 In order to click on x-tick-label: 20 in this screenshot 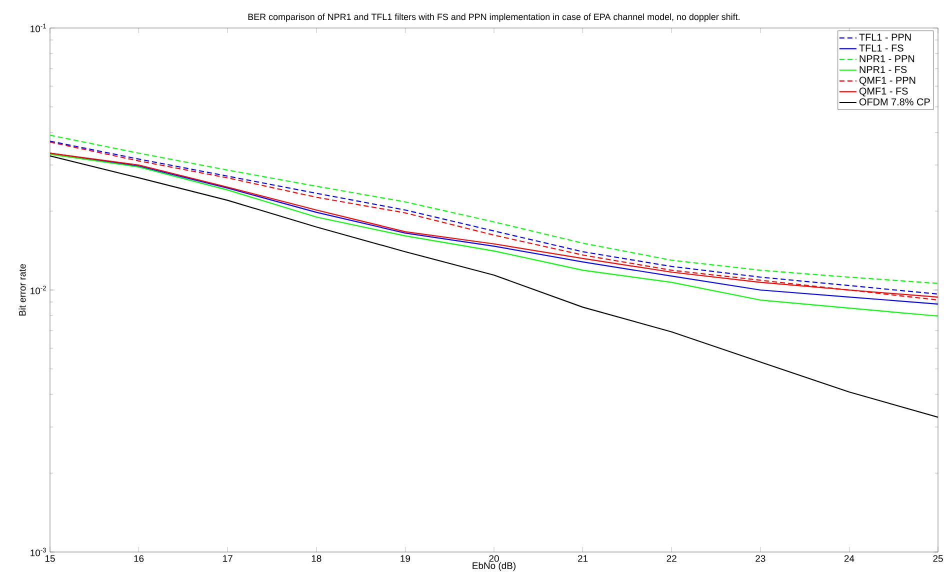, I will do `click(494, 558)`.